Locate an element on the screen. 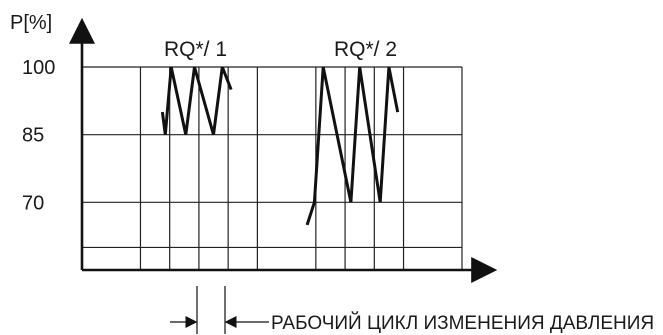 The image size is (663, 335). series-label-2: RQ*/ 2 is located at coordinates (365, 49).